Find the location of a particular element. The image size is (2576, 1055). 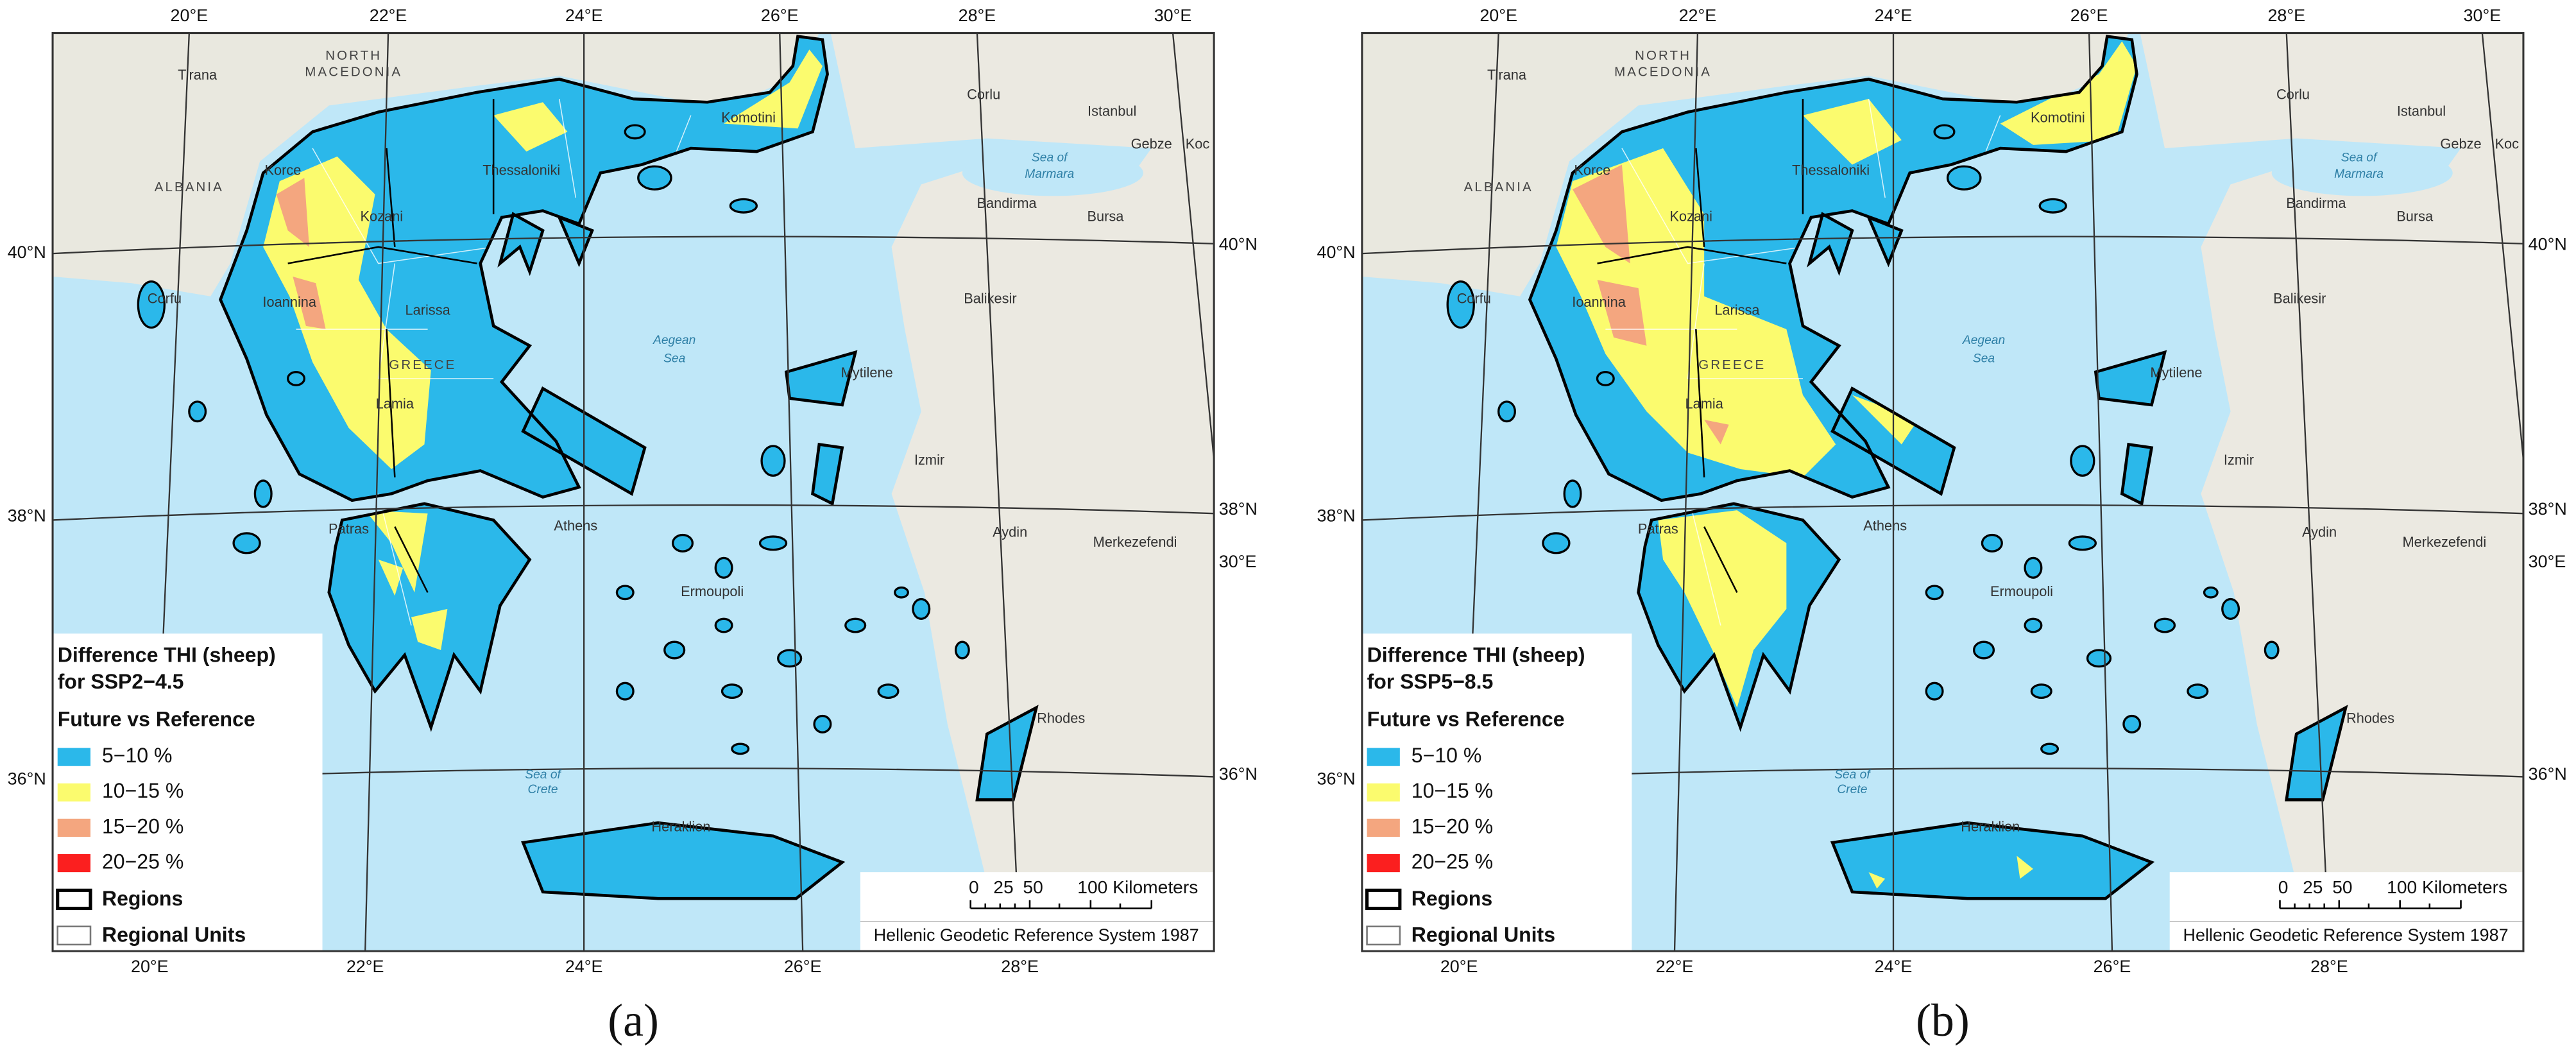

legend-title: Difference THI (sheep) is located at coordinates (1476, 655).